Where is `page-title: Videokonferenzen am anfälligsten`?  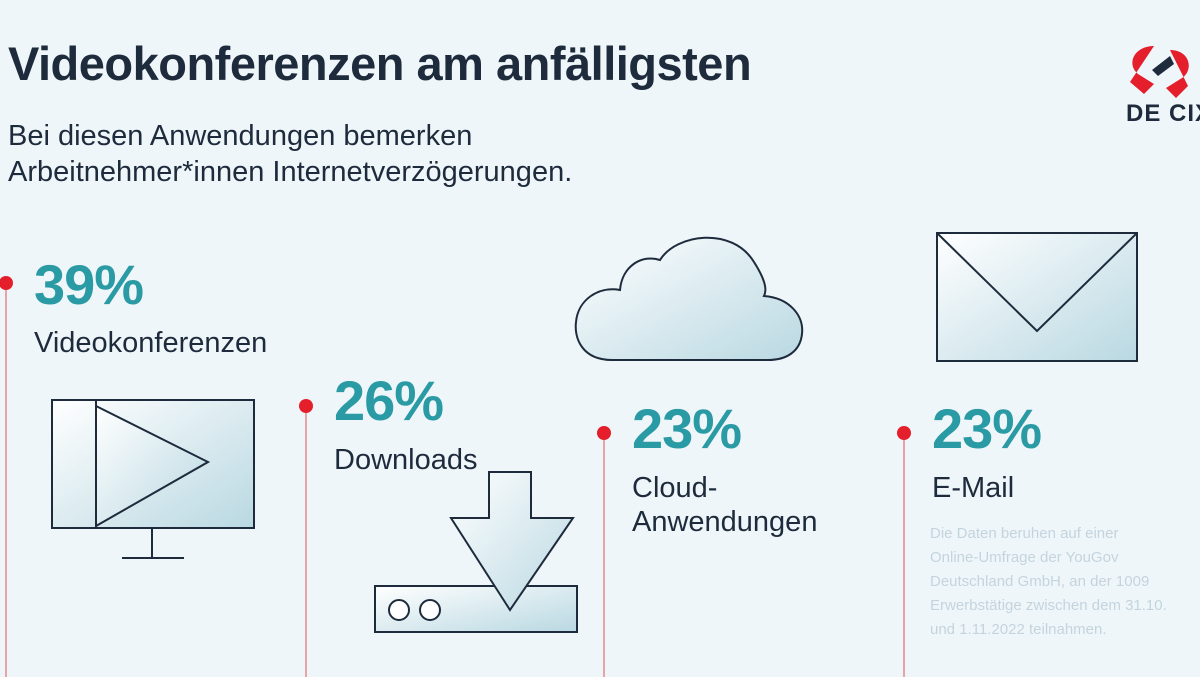 page-title: Videokonferenzen am anfälligsten is located at coordinates (380, 63).